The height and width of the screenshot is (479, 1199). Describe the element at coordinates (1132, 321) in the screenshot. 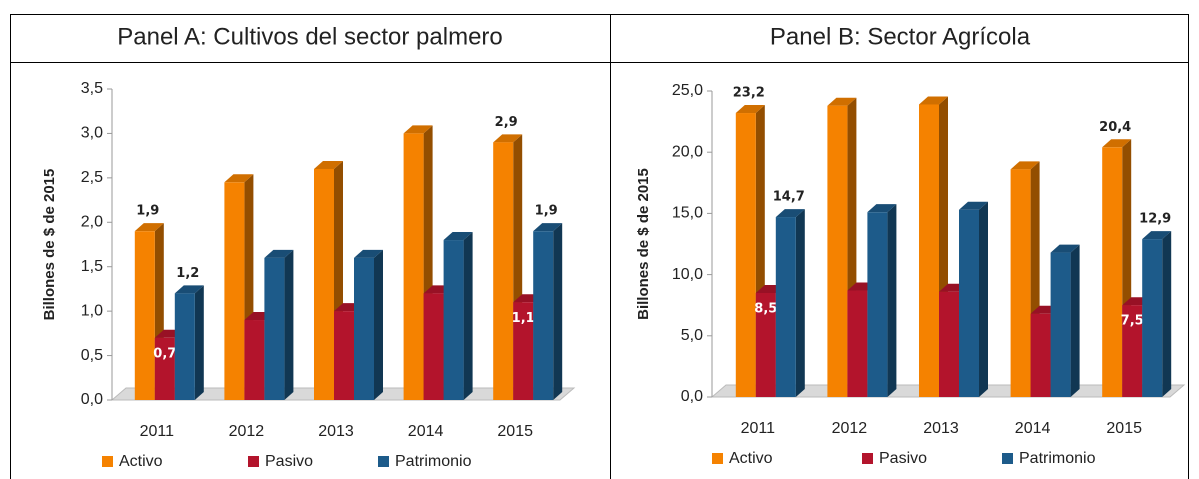

I see `data-label: 7,5` at that location.